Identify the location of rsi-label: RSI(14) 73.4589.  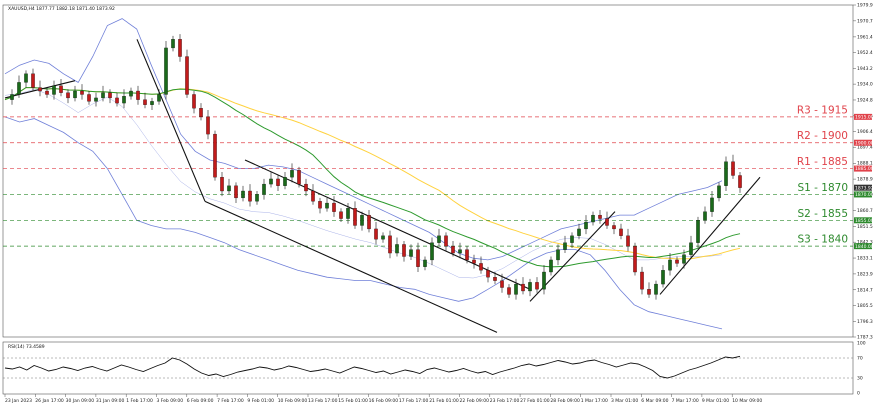
(26, 347).